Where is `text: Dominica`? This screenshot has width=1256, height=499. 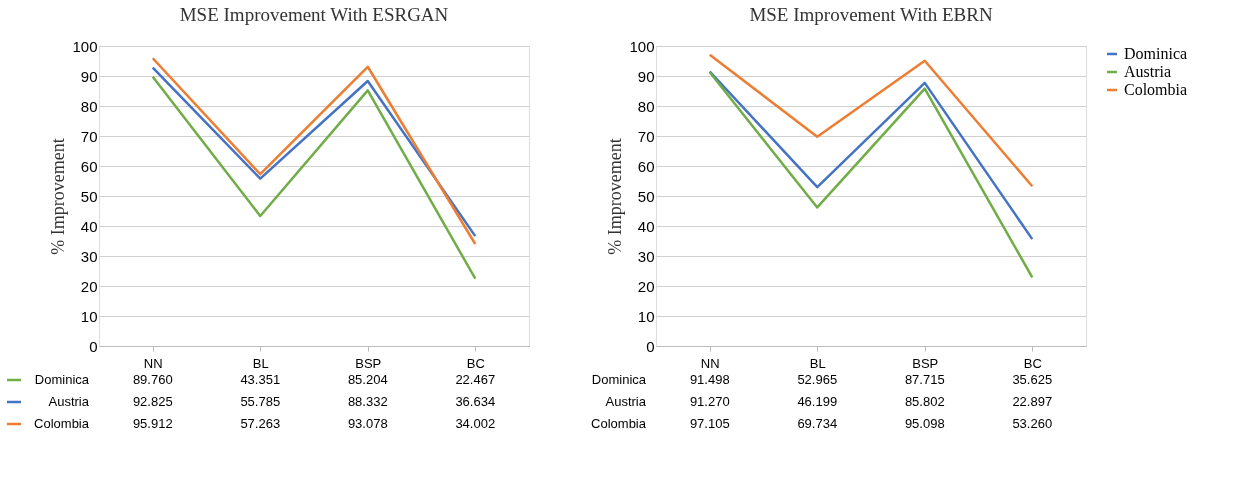 text: Dominica is located at coordinates (618, 379).